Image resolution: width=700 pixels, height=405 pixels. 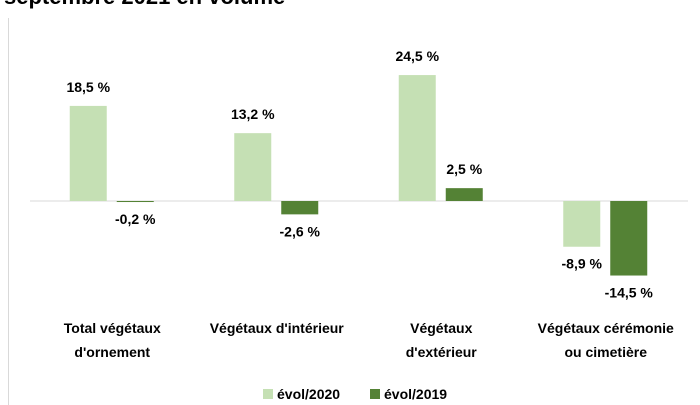 I want to click on chart-title: septembre 2021 en volume, so click(x=144, y=4).